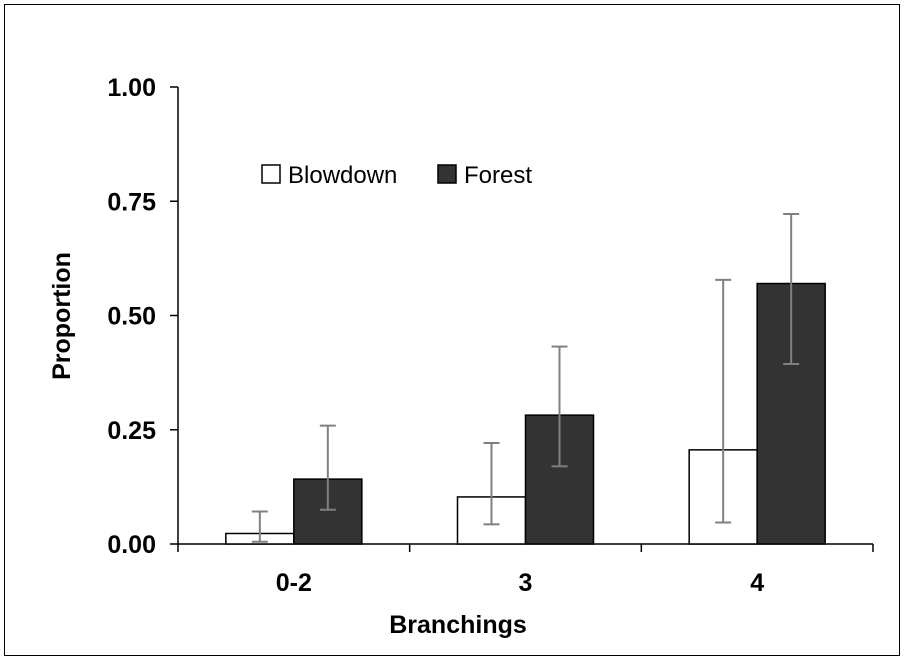  I want to click on y-axis-title: Proportion, so click(62, 316).